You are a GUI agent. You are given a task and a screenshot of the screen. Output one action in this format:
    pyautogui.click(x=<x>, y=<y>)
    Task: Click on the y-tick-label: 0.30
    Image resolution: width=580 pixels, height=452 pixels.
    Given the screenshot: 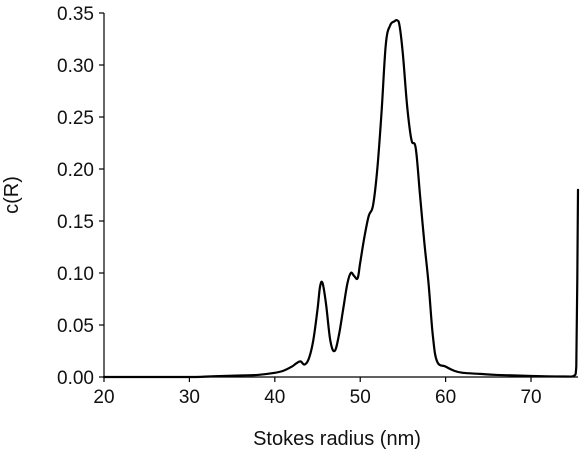 What is the action you would take?
    pyautogui.click(x=75, y=66)
    